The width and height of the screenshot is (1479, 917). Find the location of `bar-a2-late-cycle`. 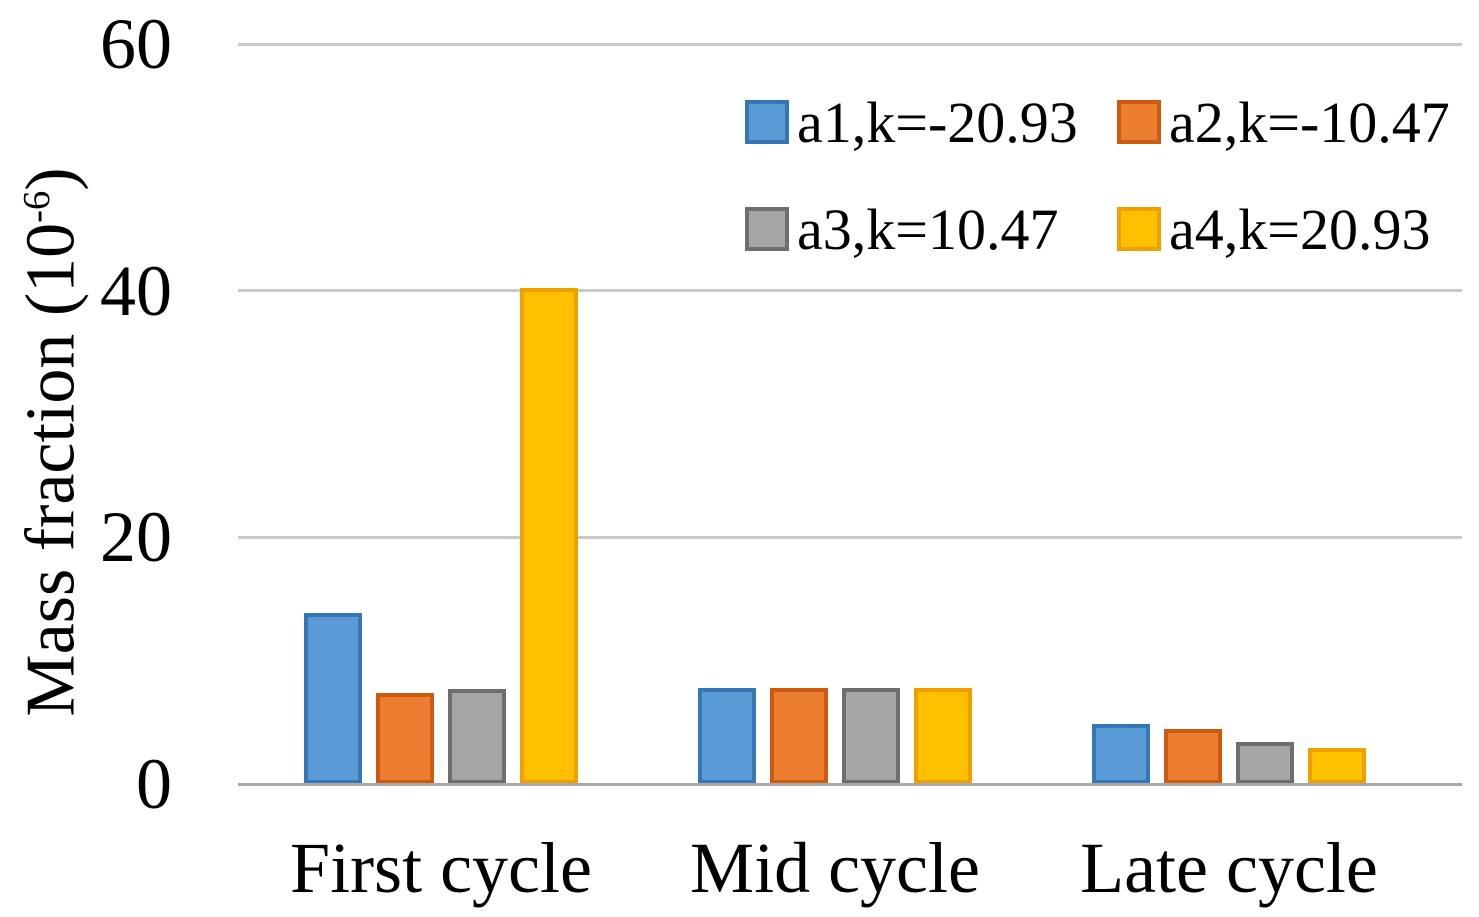

bar-a2-late-cycle is located at coordinates (1193, 756).